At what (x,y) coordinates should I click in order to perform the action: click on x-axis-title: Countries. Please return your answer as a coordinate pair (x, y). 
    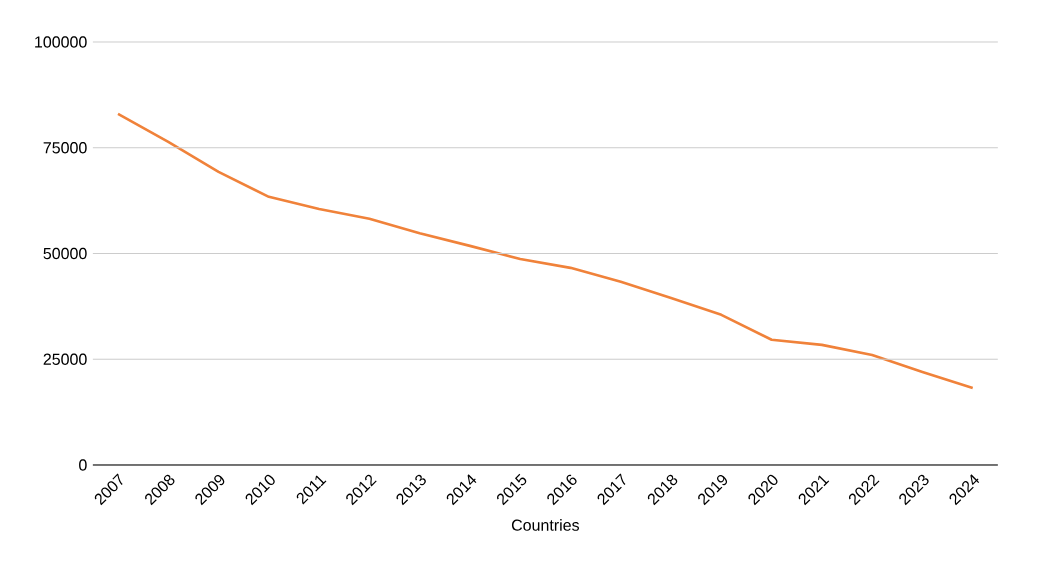
    Looking at the image, I should click on (545, 525).